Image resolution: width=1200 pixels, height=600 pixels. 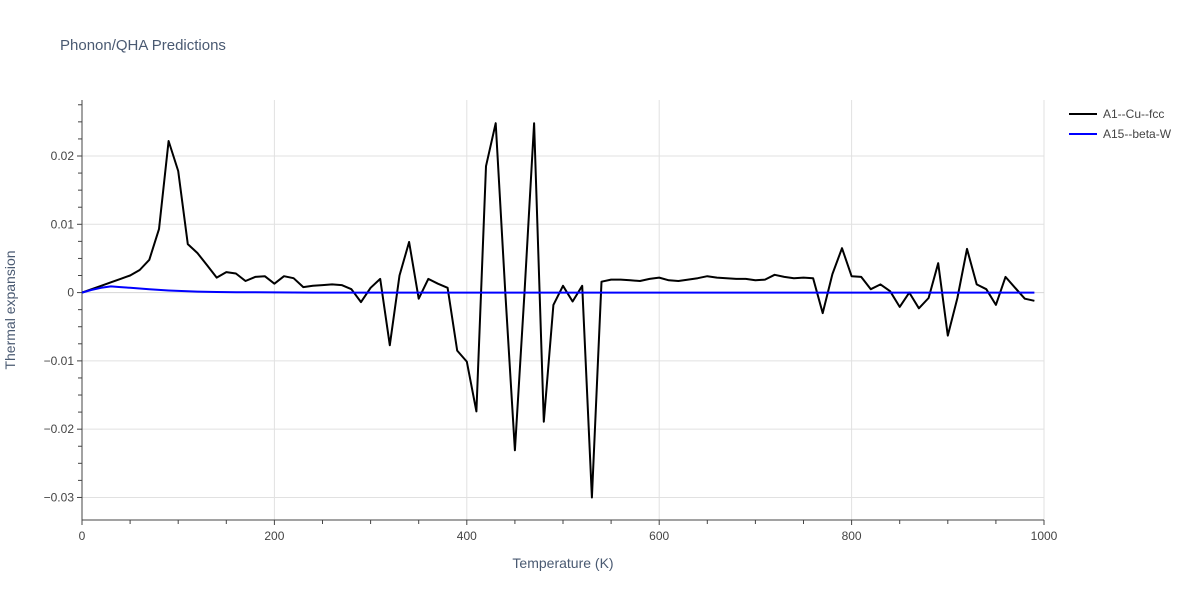 What do you see at coordinates (59, 326) in the screenshot?
I see `y-axis-ticks: 0.02 0.01 0 −0.01 −0.02 −0.03` at bounding box center [59, 326].